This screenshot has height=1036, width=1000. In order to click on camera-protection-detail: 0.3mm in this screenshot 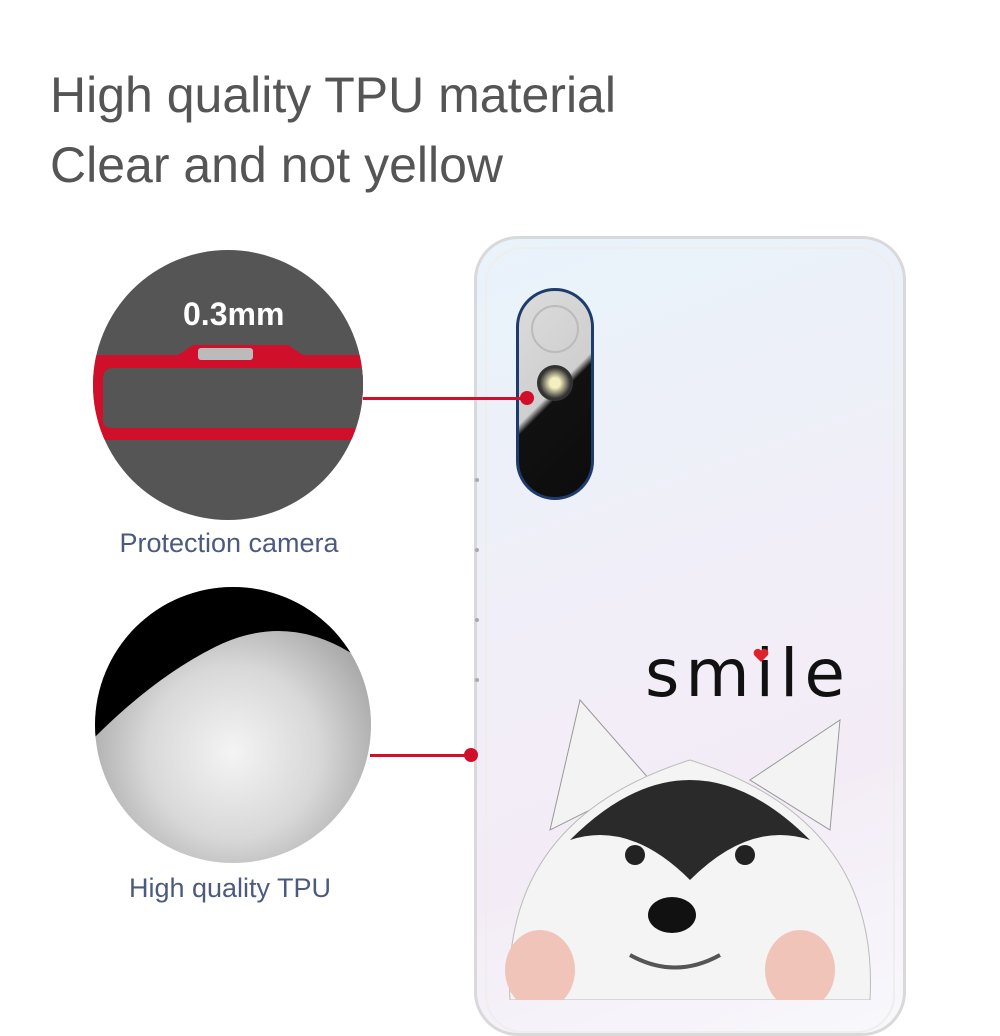, I will do `click(228, 385)`.